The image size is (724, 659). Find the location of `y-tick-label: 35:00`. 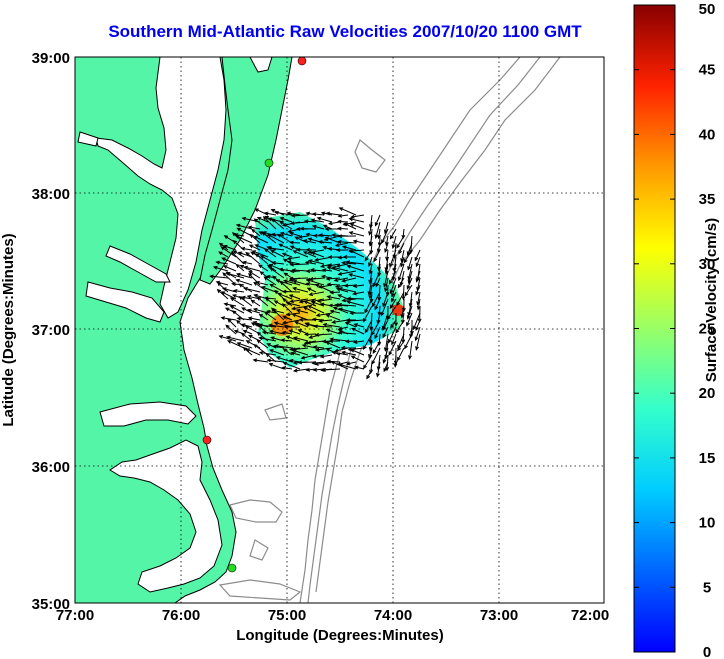

y-tick-label: 35:00 is located at coordinates (51, 604).